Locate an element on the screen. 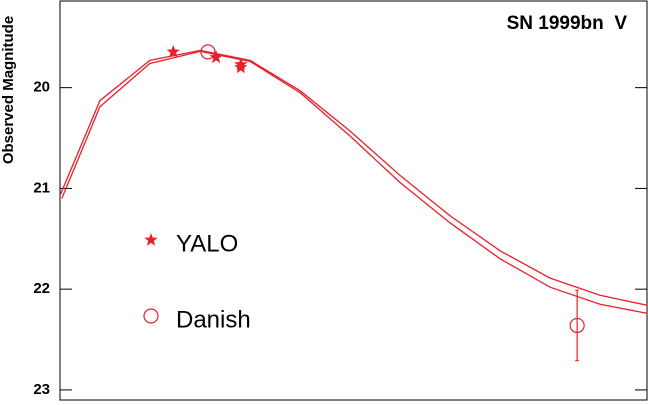 The height and width of the screenshot is (405, 648). y-tick-label: 23 is located at coordinates (41, 389).